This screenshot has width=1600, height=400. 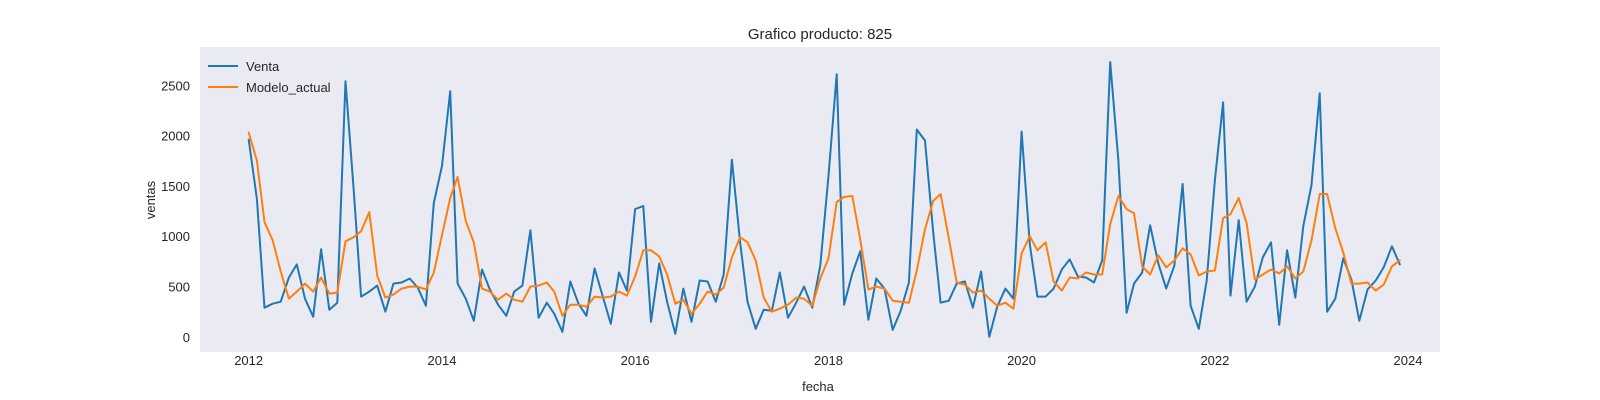 I want to click on y-tick-label: 0, so click(x=186, y=337).